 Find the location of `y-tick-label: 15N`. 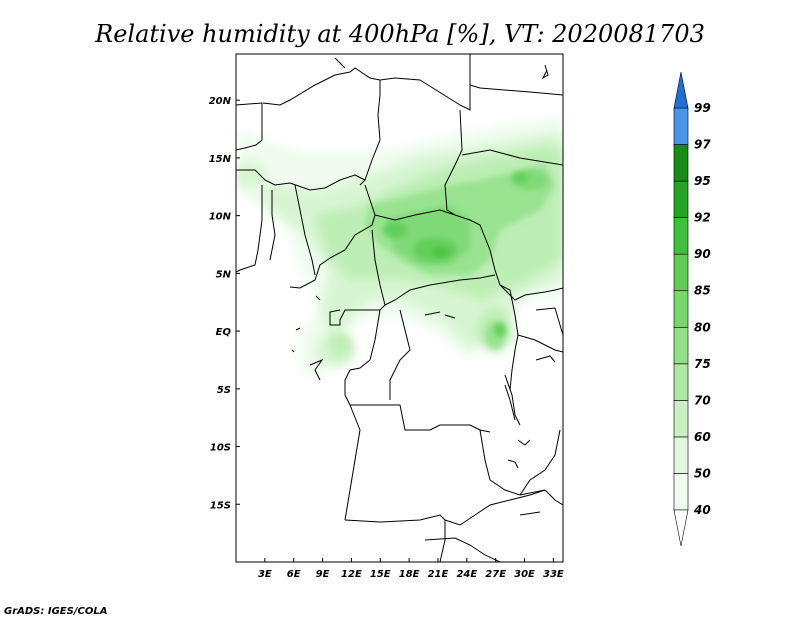

y-tick-label: 15N is located at coordinates (220, 159).